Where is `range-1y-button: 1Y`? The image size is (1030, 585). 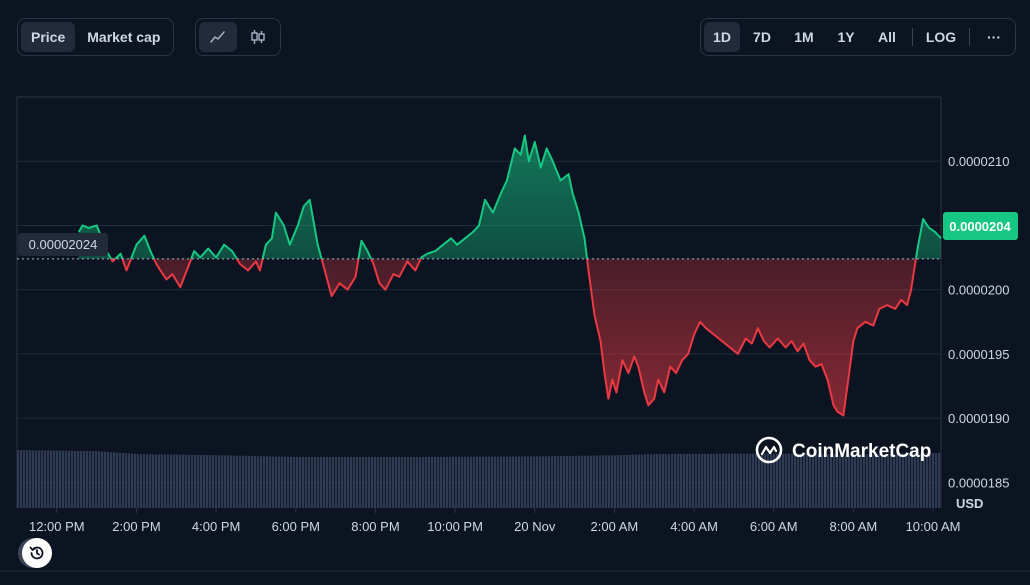 range-1y-button: 1Y is located at coordinates (846, 37).